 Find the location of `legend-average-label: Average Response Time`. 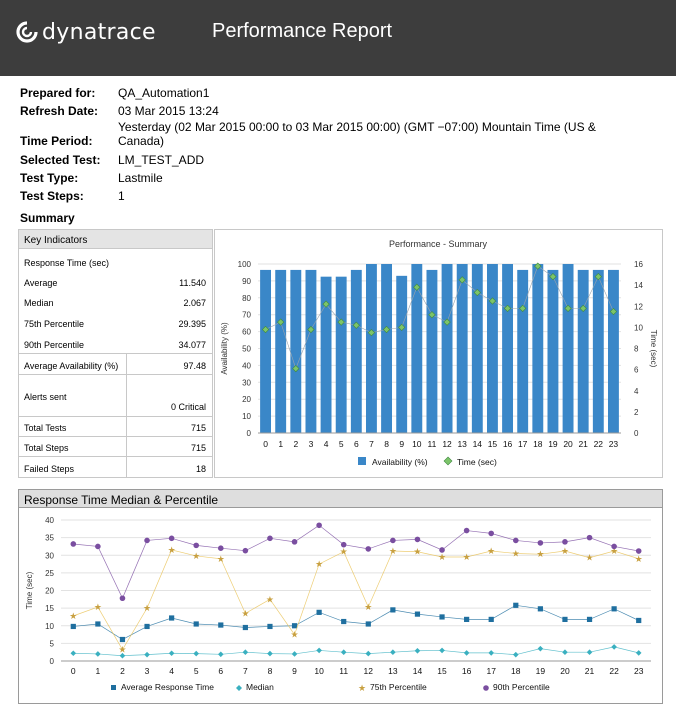

legend-average-label: Average Response Time is located at coordinates (167, 687).